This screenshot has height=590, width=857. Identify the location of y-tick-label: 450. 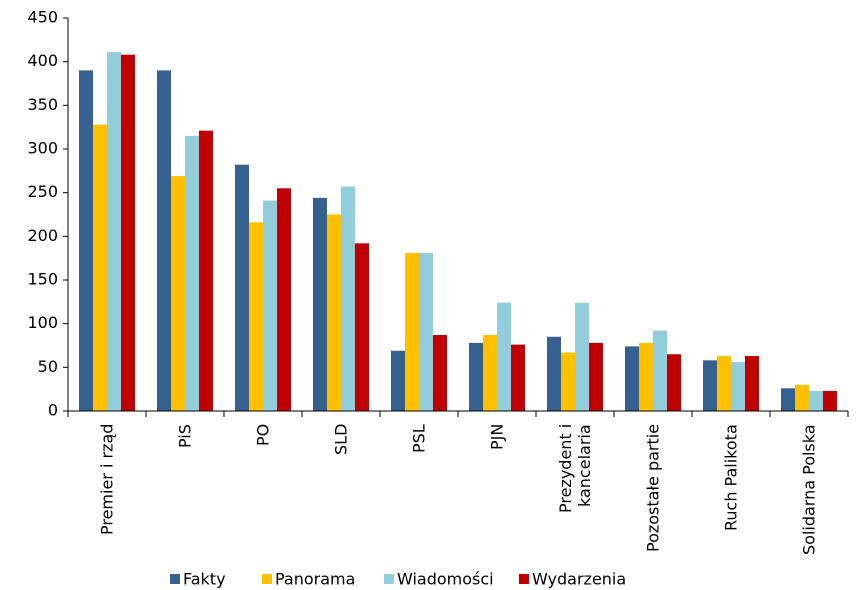
(42, 17).